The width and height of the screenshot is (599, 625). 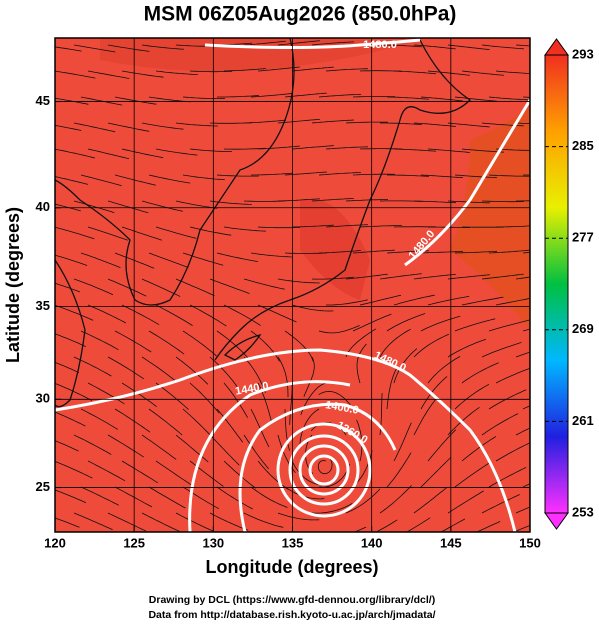 I want to click on contour-label: 1480.0, so click(x=380, y=45).